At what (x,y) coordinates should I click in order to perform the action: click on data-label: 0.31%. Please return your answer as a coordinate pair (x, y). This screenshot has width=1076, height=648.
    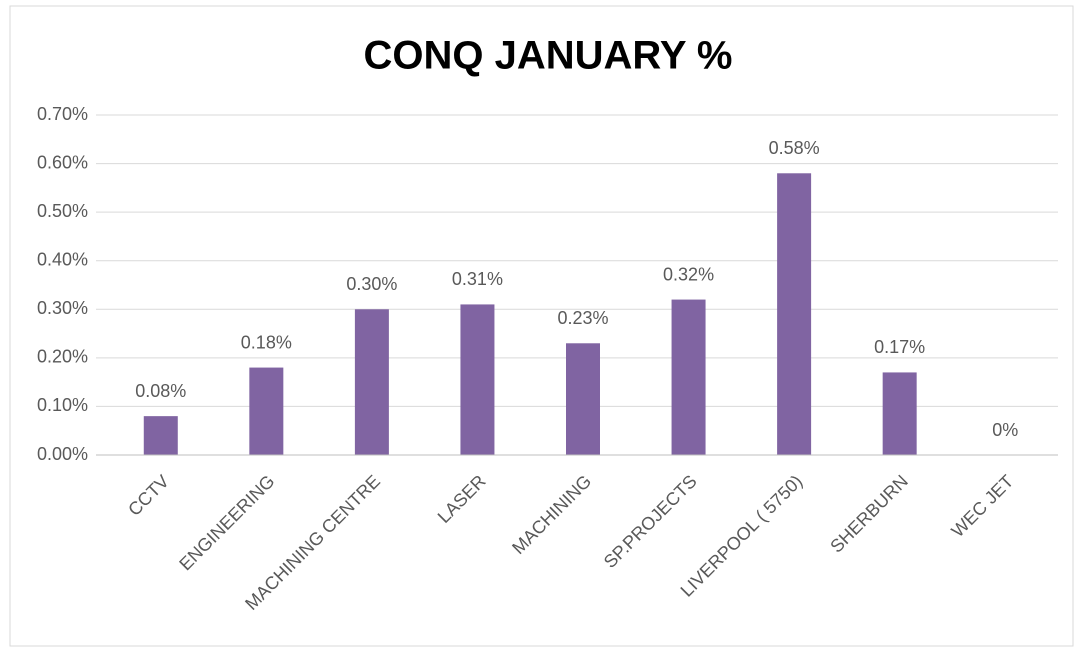
    Looking at the image, I should click on (477, 279).